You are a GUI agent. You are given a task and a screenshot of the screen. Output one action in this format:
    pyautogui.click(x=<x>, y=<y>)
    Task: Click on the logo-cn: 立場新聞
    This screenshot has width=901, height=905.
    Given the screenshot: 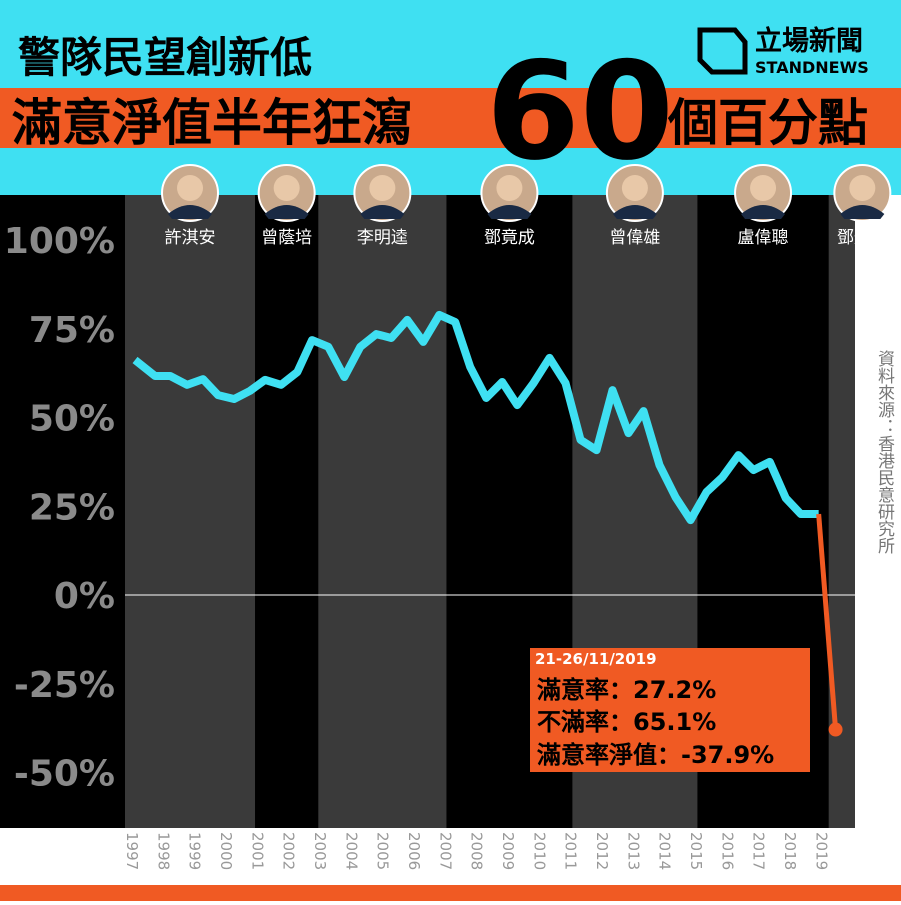 What is the action you would take?
    pyautogui.click(x=809, y=41)
    